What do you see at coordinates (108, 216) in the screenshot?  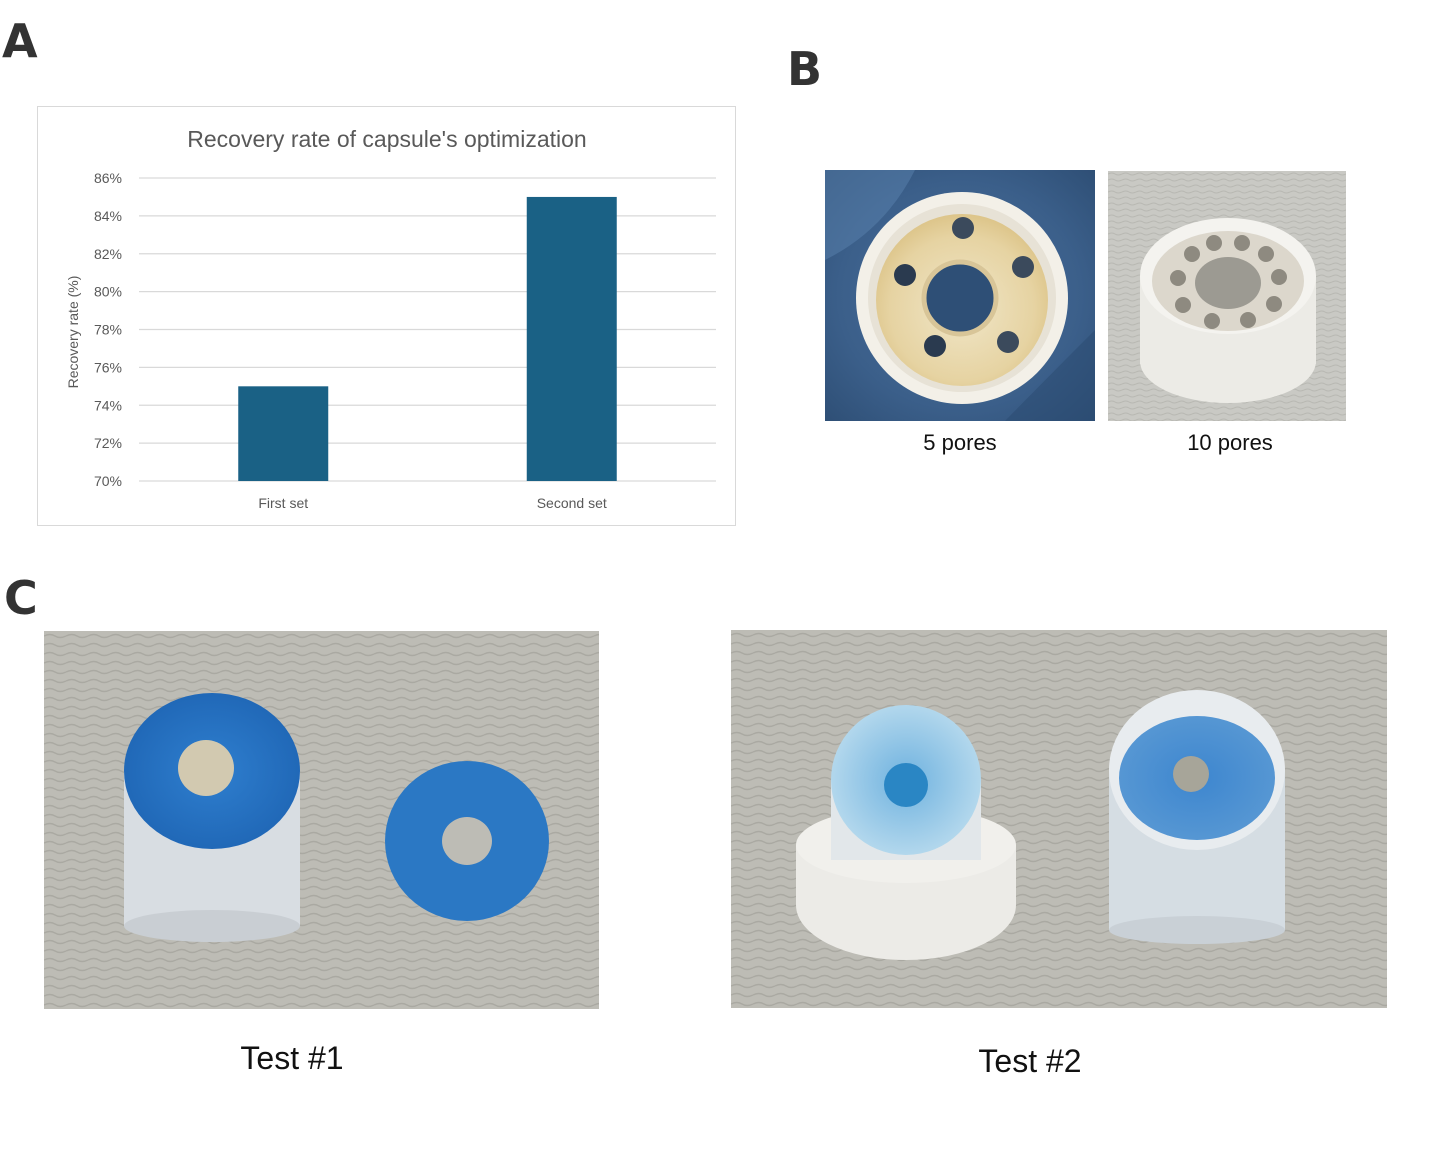 I see `y-tick-label: 84%` at bounding box center [108, 216].